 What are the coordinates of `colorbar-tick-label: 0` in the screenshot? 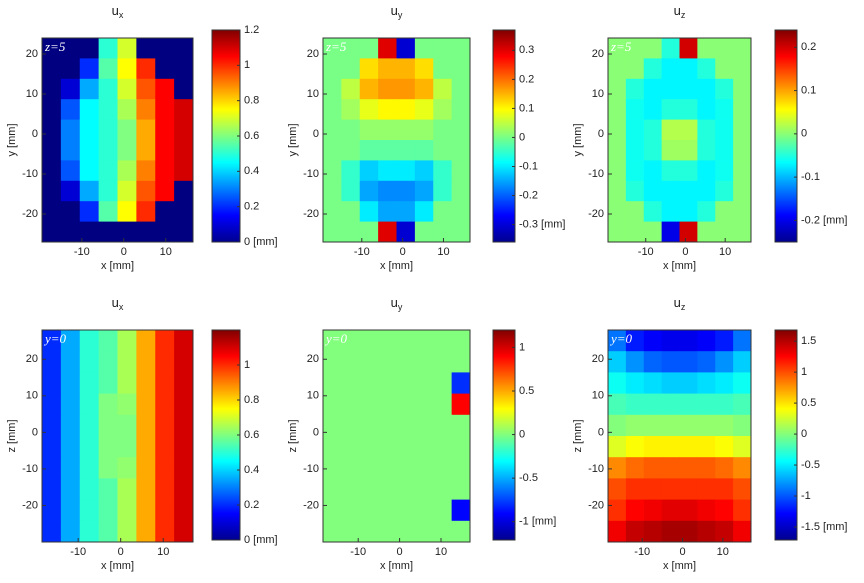 It's located at (522, 137).